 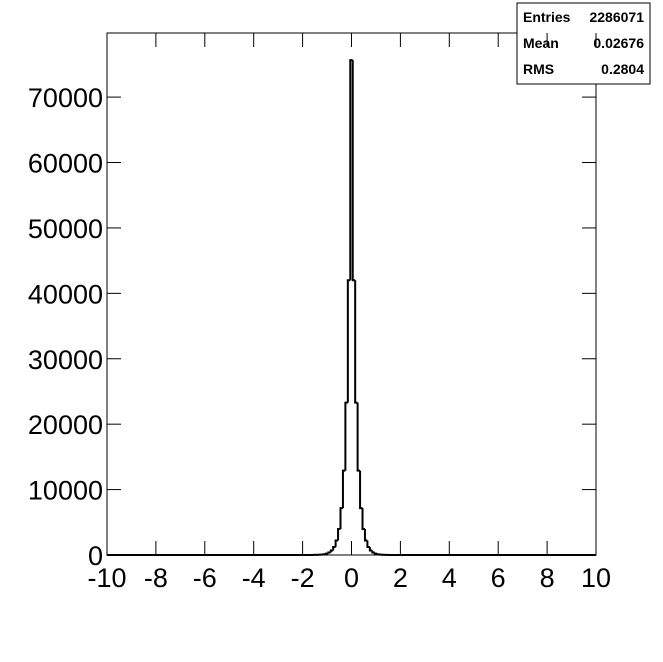 I want to click on x-tick-label: 0, so click(x=351, y=578).